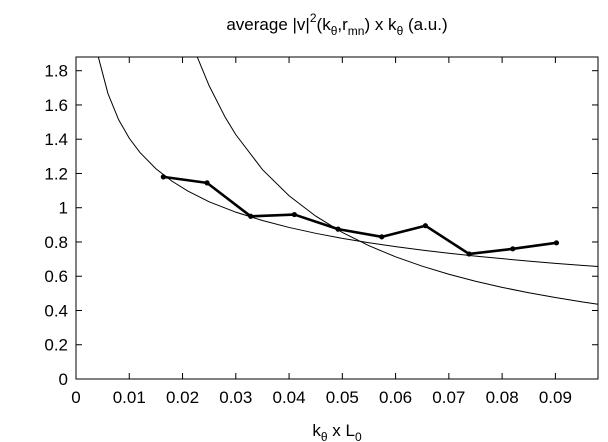  Describe the element at coordinates (56, 173) in the screenshot. I see `y-tick-label: 1.2` at that location.